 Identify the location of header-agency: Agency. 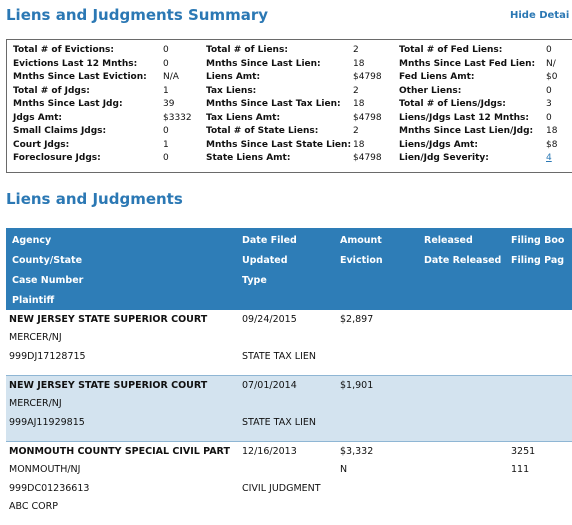
(32, 240).